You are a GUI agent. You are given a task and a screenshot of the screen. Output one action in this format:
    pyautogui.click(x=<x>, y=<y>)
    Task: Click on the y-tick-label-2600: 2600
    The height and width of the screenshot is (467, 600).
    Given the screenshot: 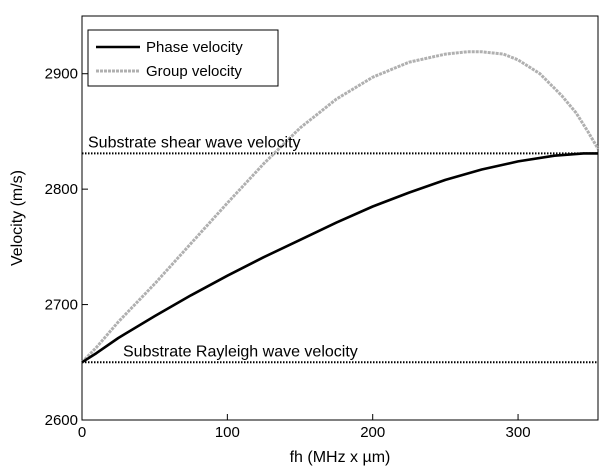 What is the action you would take?
    pyautogui.click(x=61, y=420)
    